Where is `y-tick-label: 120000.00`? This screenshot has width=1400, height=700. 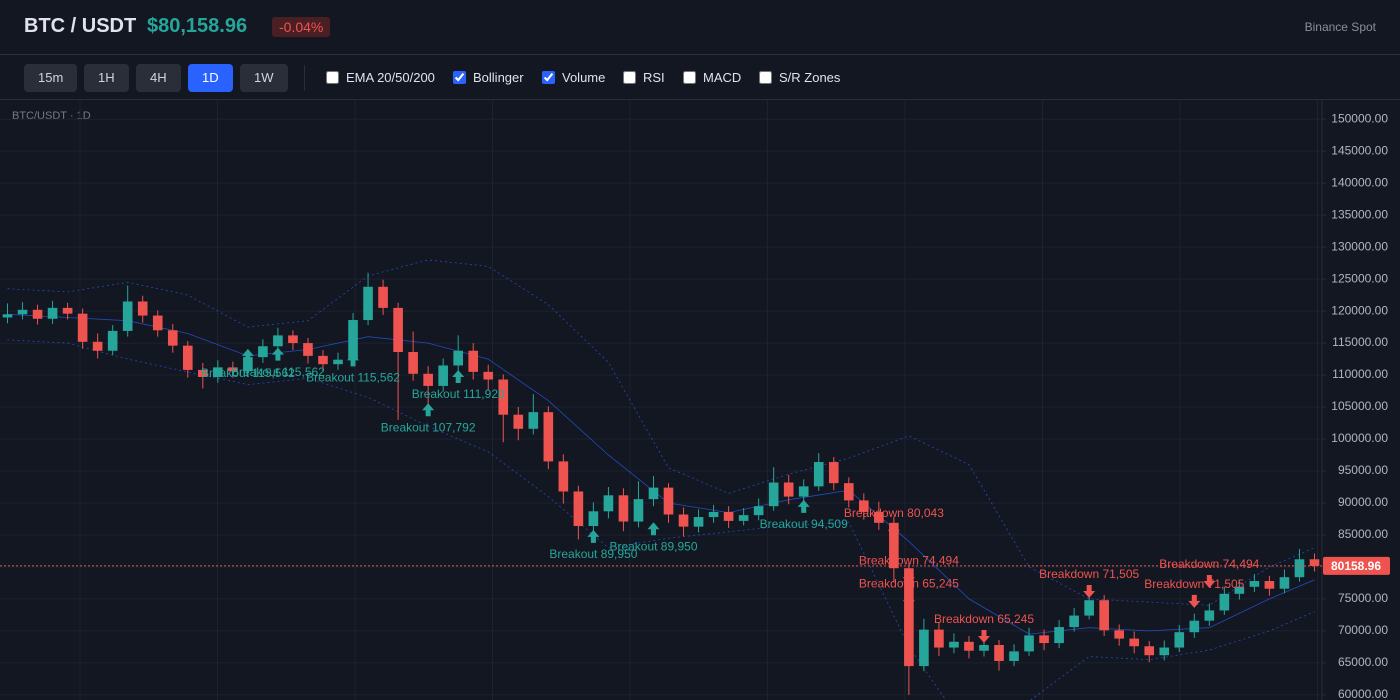
y-tick-label: 120000.00 is located at coordinates (1359, 310).